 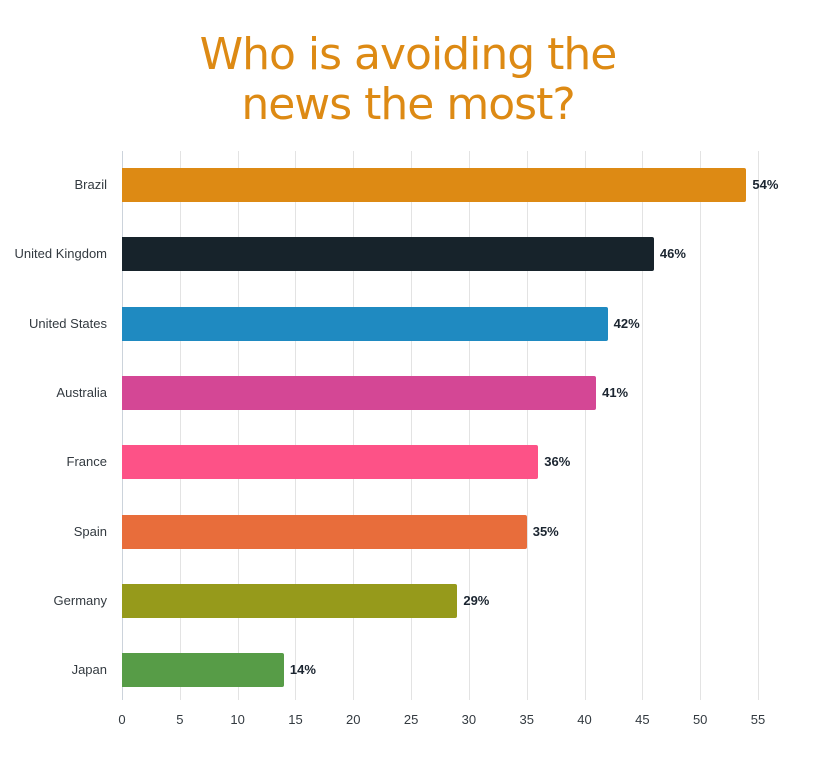 I want to click on category-label: Germany, so click(x=80, y=600).